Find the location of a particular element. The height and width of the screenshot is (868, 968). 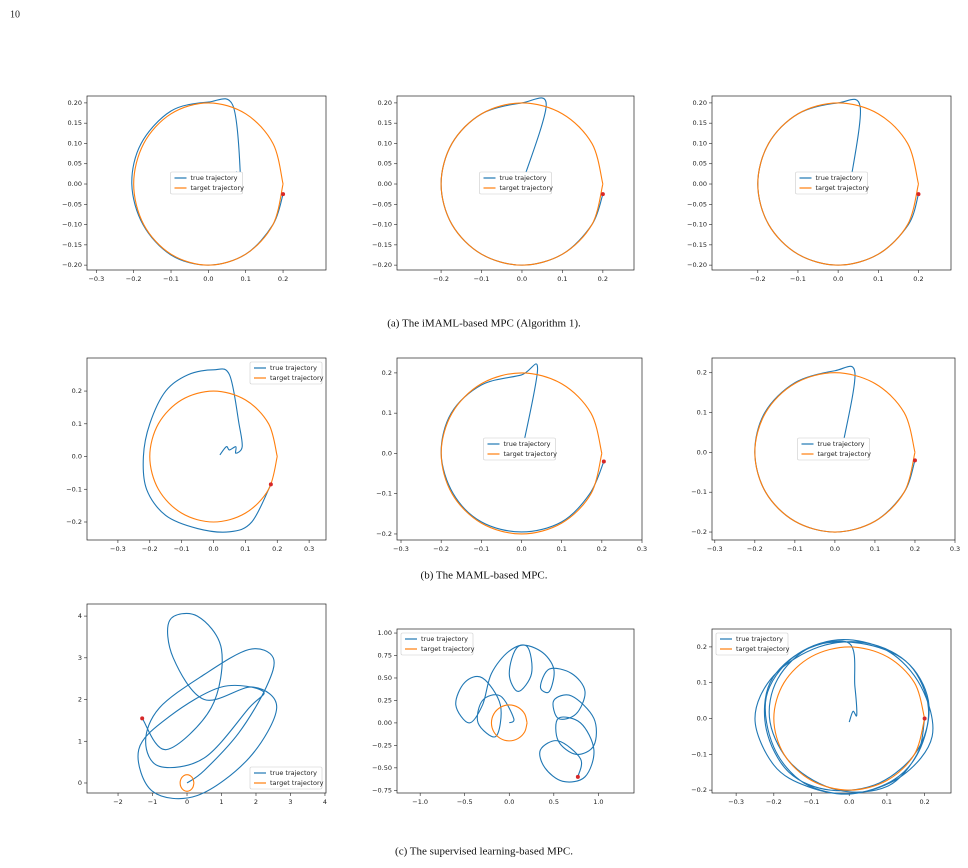

x-tick-label: 2 is located at coordinates (256, 802).